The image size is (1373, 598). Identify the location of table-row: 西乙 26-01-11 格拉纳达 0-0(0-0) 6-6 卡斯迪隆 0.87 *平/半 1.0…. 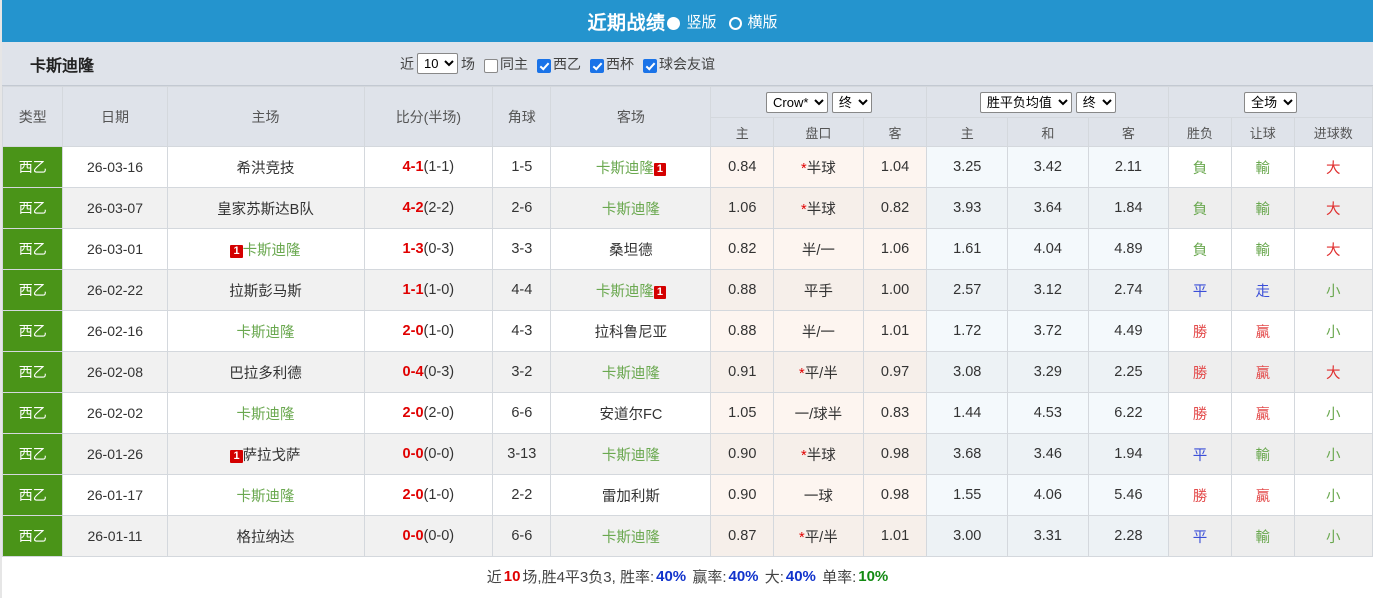
(687, 536).